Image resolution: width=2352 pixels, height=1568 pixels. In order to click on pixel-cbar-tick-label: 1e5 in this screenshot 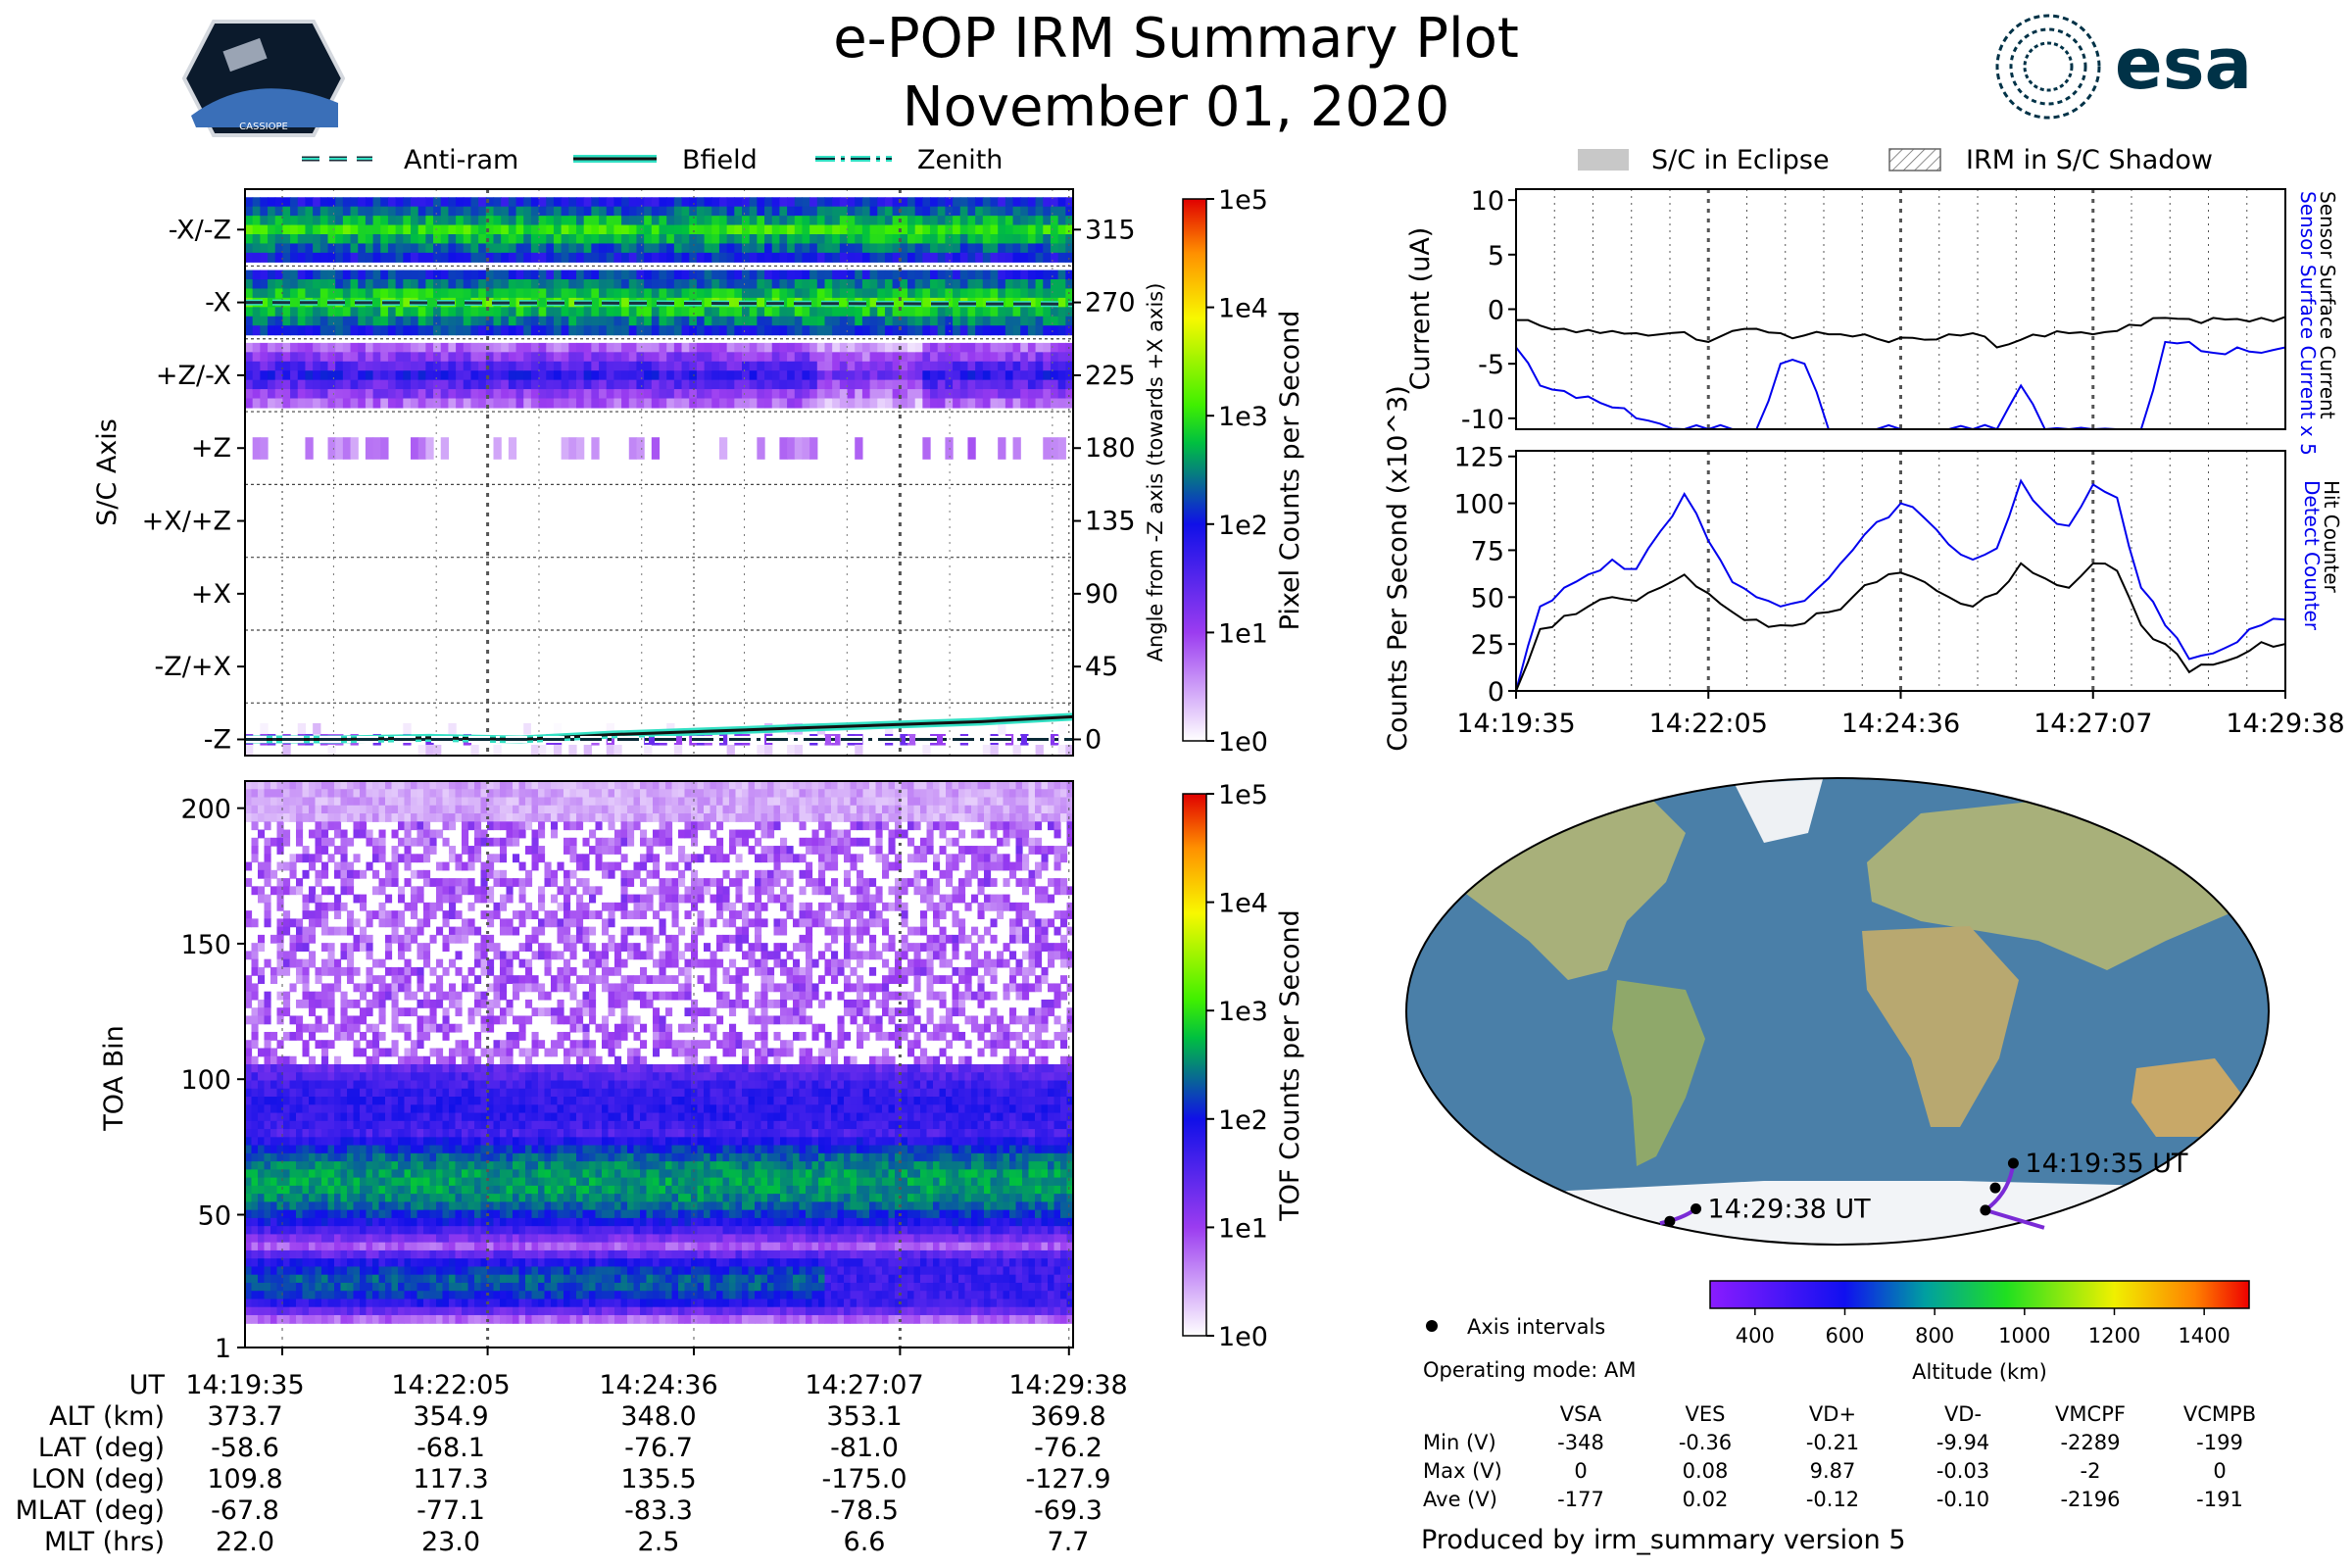, I will do `click(1243, 200)`.